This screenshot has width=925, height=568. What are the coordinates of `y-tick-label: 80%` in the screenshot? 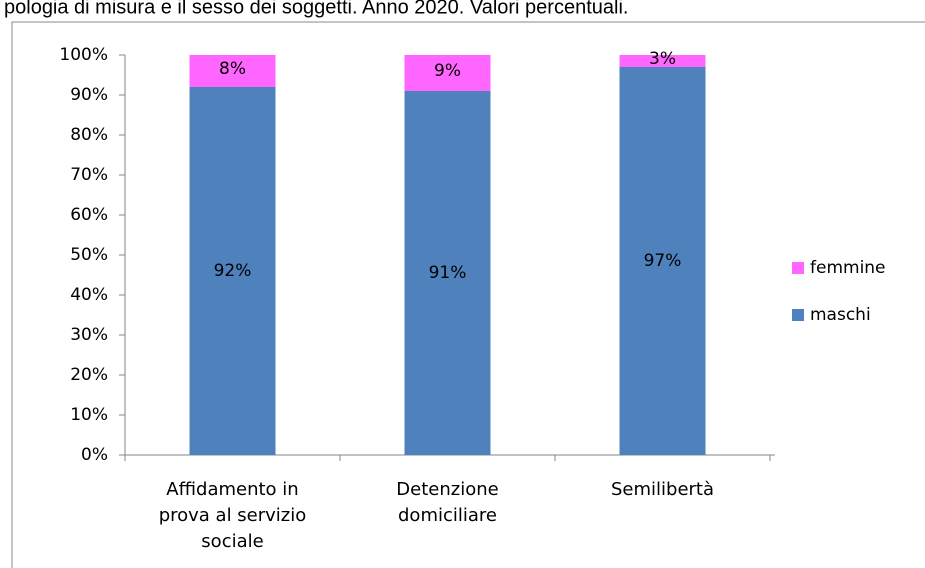 It's located at (89, 135).